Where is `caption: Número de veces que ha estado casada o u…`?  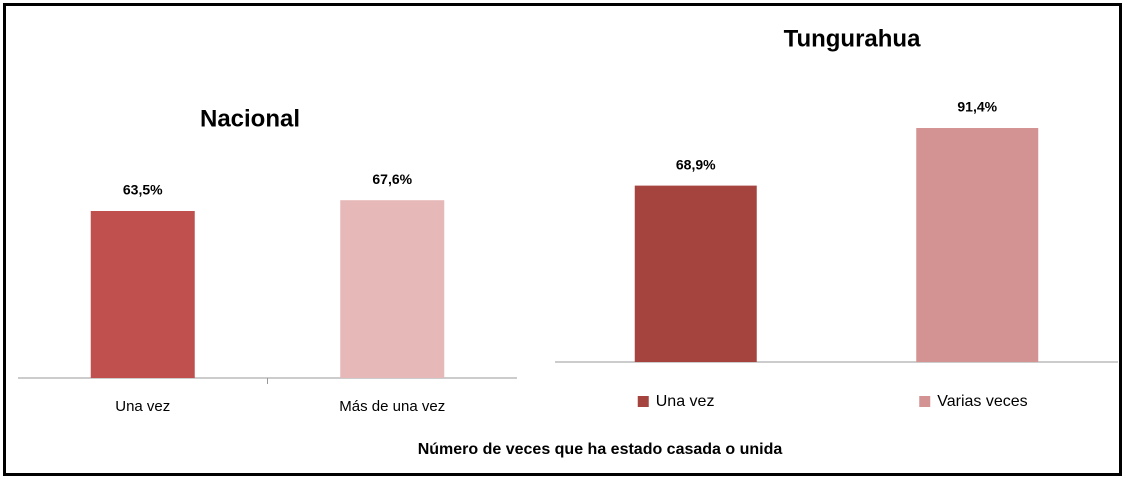 caption: Número de veces que ha estado casada o u… is located at coordinates (600, 449).